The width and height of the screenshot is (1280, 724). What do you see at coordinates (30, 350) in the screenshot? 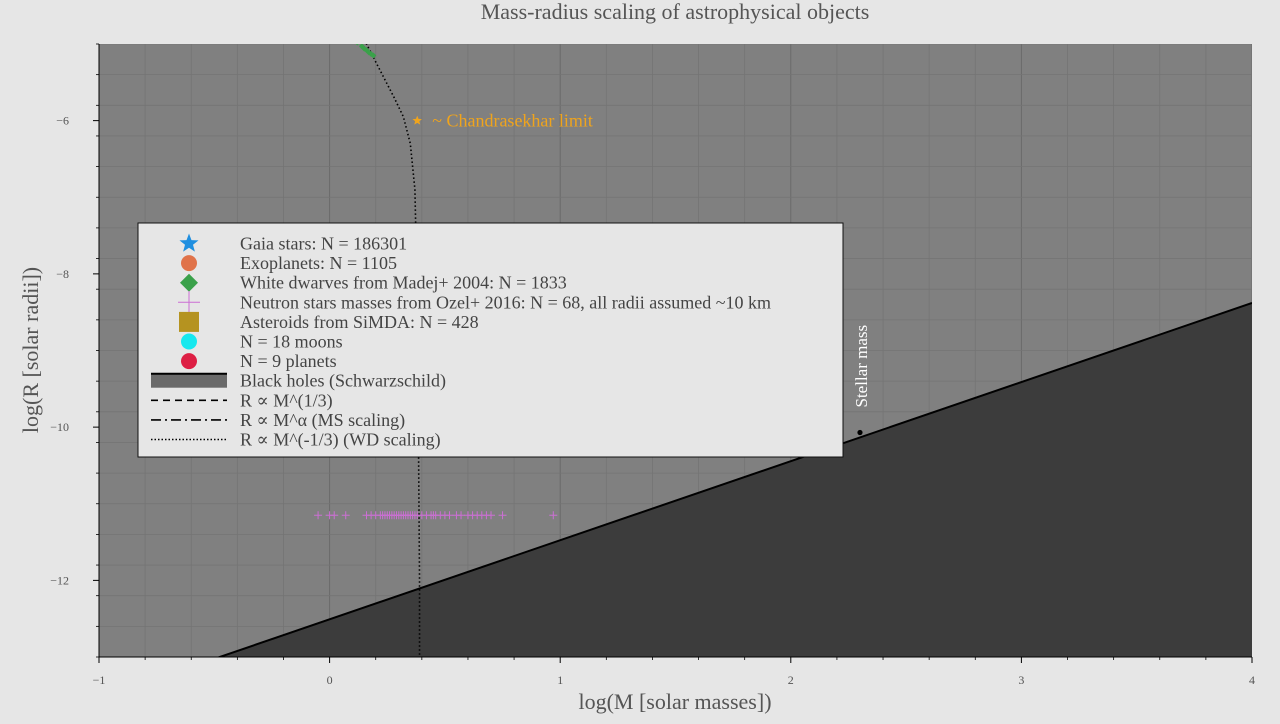
I see `y-axis-label: log(R [solar radii])` at bounding box center [30, 350].